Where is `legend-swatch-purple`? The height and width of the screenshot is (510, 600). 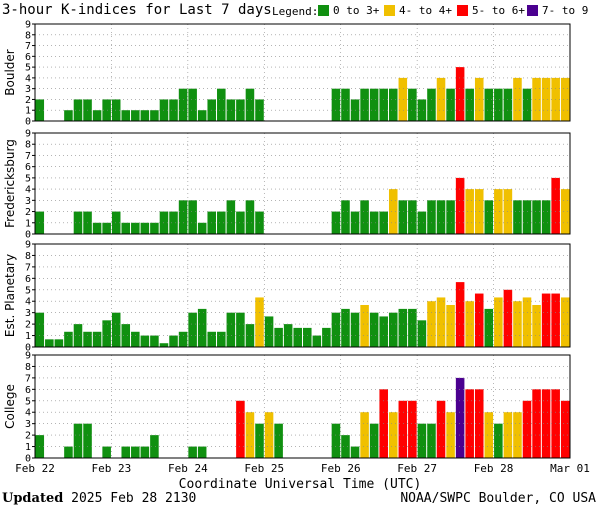 legend-swatch-purple is located at coordinates (532, 10).